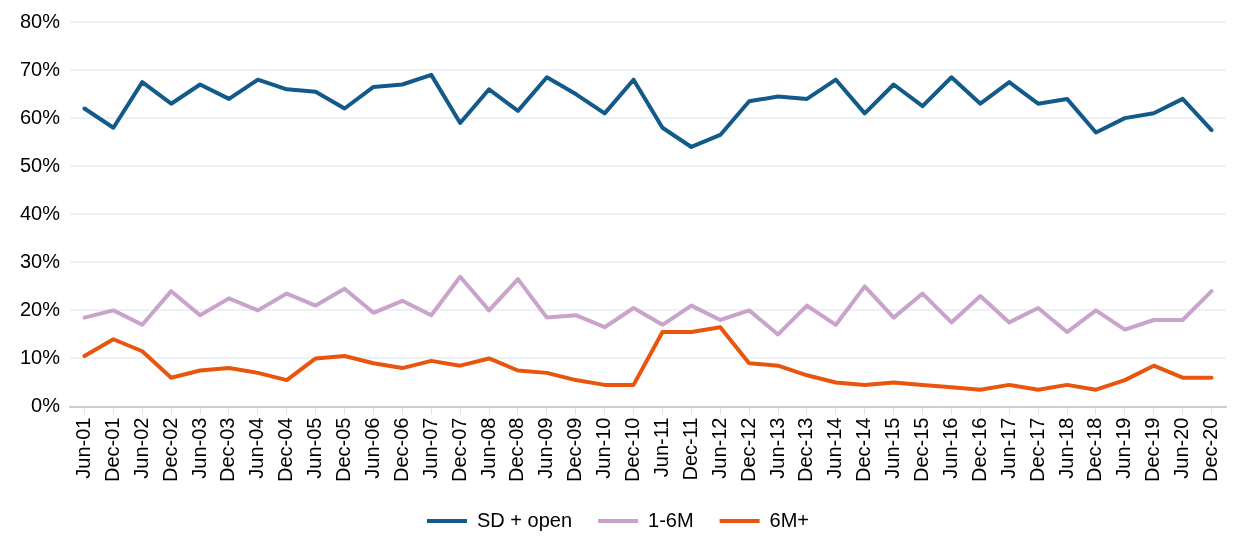 This screenshot has width=1240, height=547. What do you see at coordinates (487, 448) in the screenshot?
I see `x-tick-label: Jun-08` at bounding box center [487, 448].